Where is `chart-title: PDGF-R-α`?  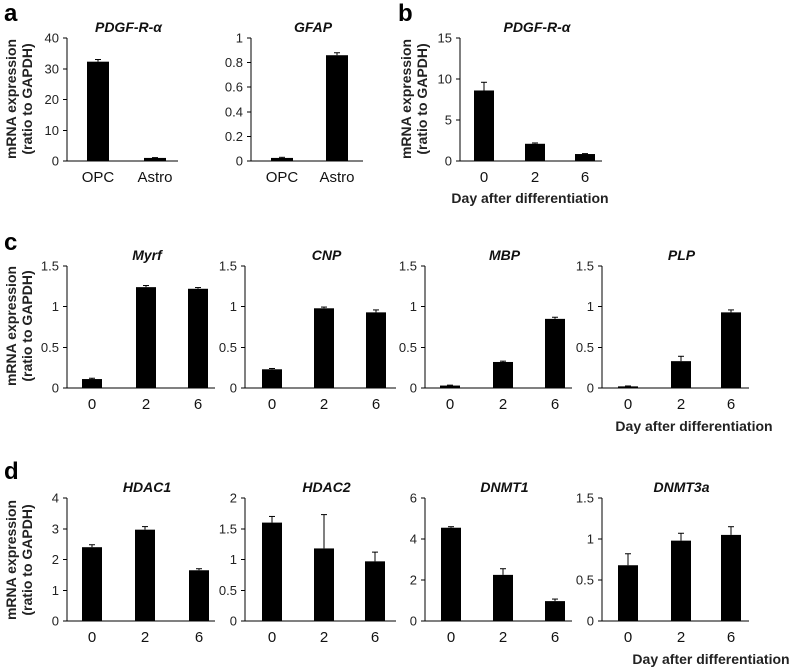
chart-title: PDGF-R-α is located at coordinates (129, 27).